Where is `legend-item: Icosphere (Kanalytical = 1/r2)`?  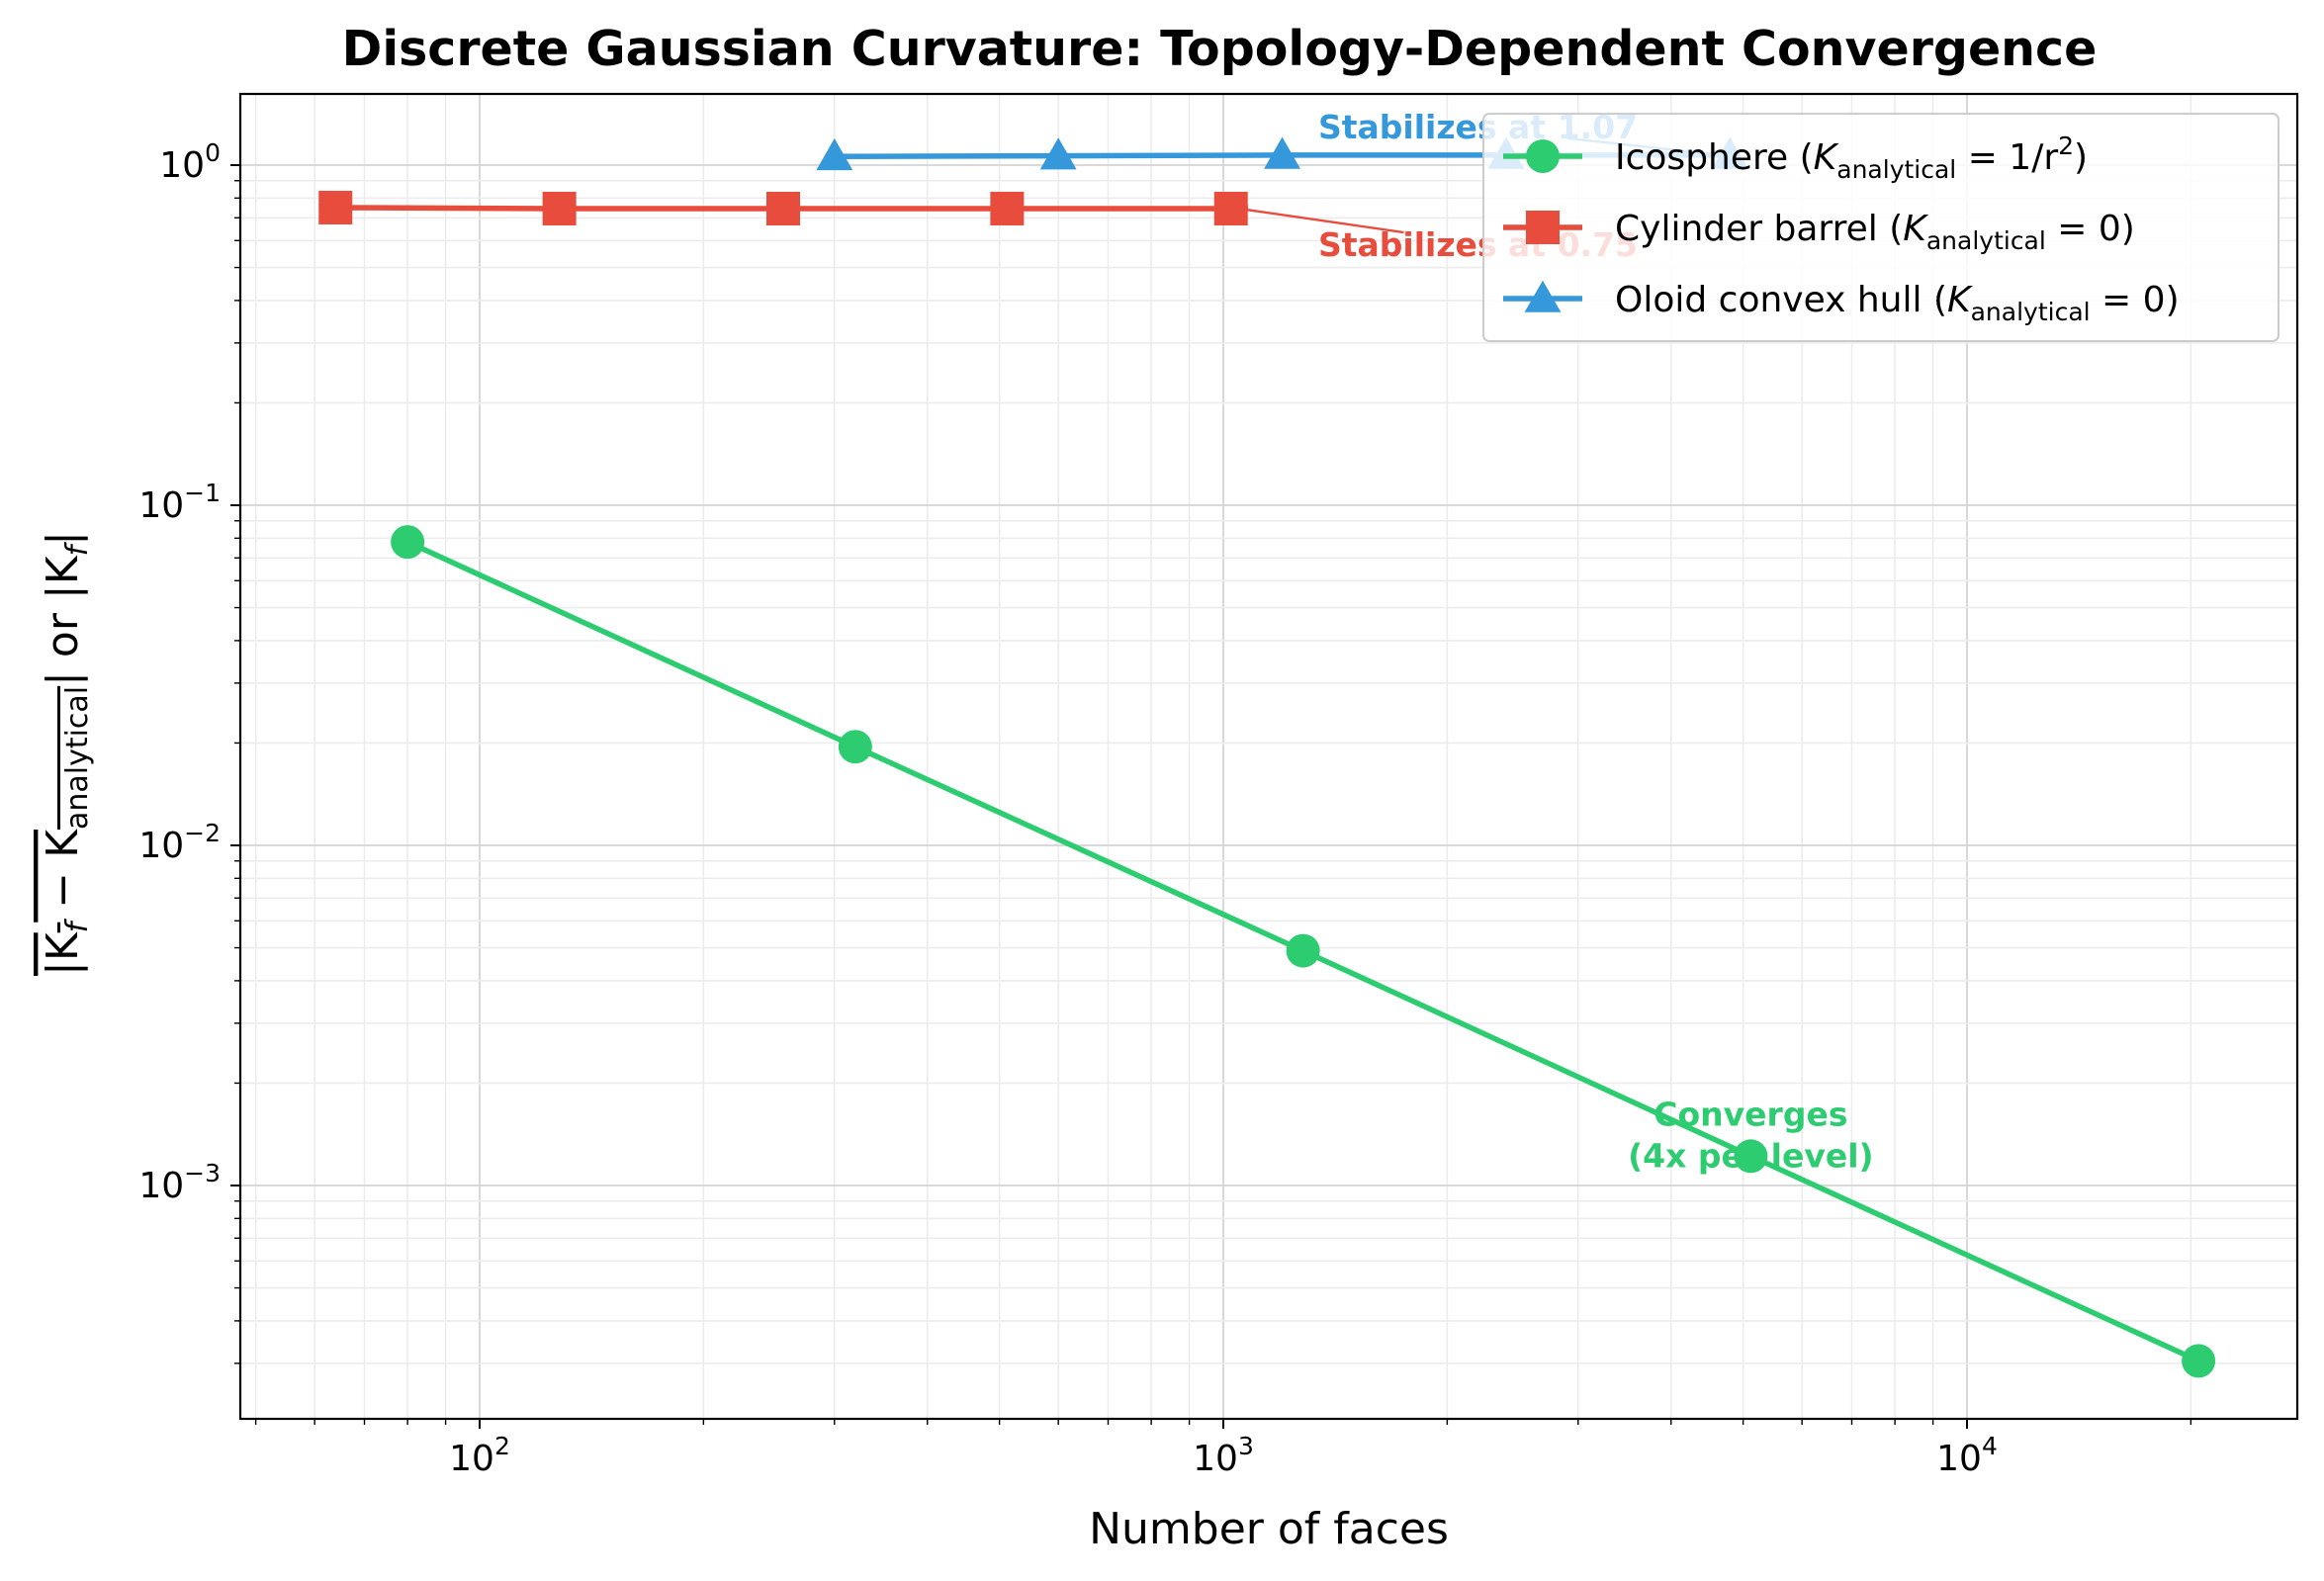
legend-item: Icosphere (Kanalytical = 1/r2) is located at coordinates (1795, 158).